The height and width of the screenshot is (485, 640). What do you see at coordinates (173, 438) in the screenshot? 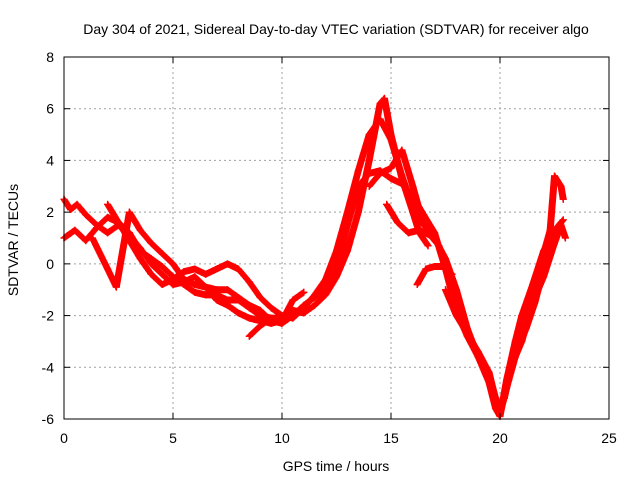
I see `x-tick-label: 5` at bounding box center [173, 438].